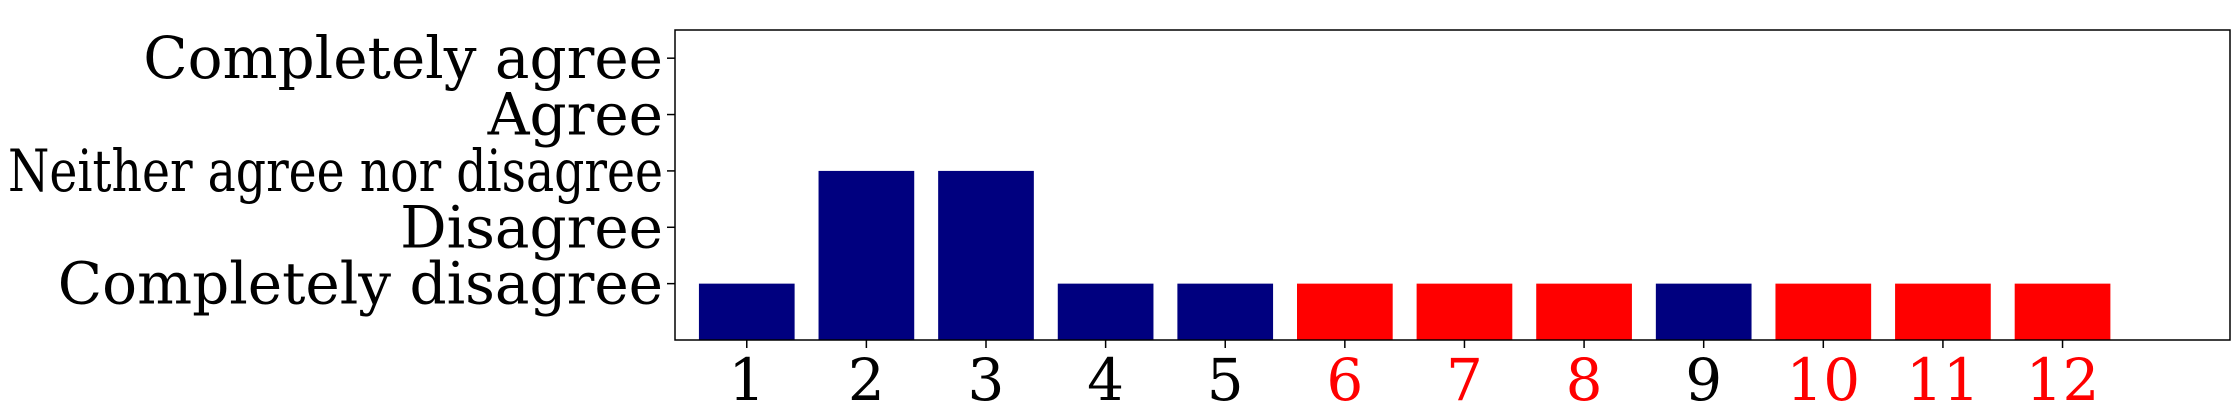 The image size is (2233, 414). What do you see at coordinates (1413, 377) in the screenshot?
I see `x-axis: 1 2 3 4 5 6 7 8 9 10 11 12` at bounding box center [1413, 377].